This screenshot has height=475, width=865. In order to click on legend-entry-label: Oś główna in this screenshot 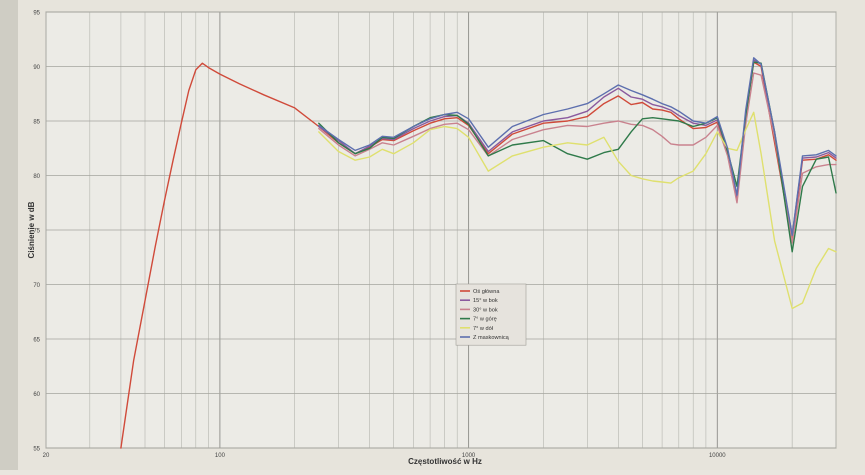, I will do `click(486, 292)`.